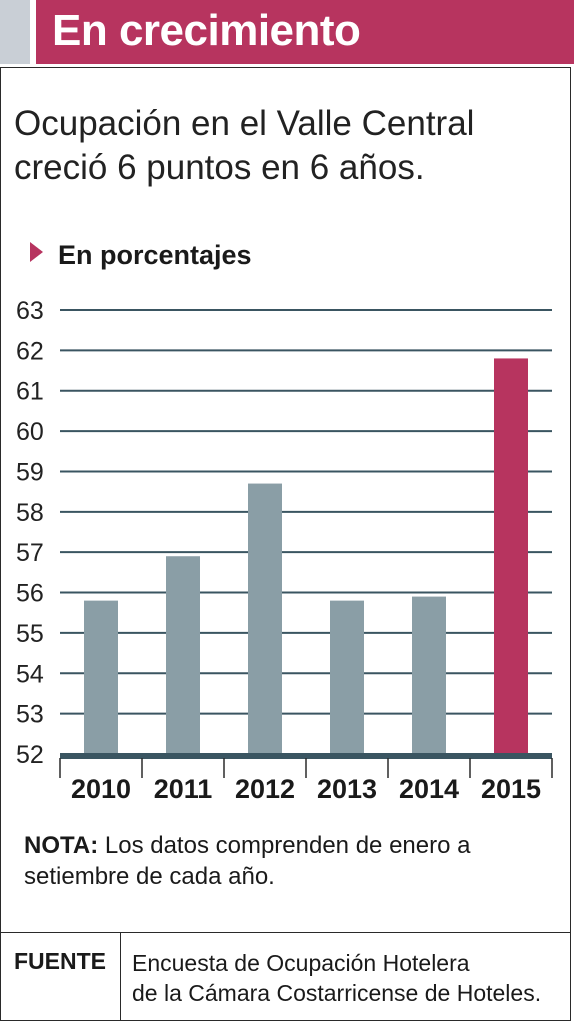 The width and height of the screenshot is (574, 1024). What do you see at coordinates (30, 472) in the screenshot?
I see `y-tick-label: 59` at bounding box center [30, 472].